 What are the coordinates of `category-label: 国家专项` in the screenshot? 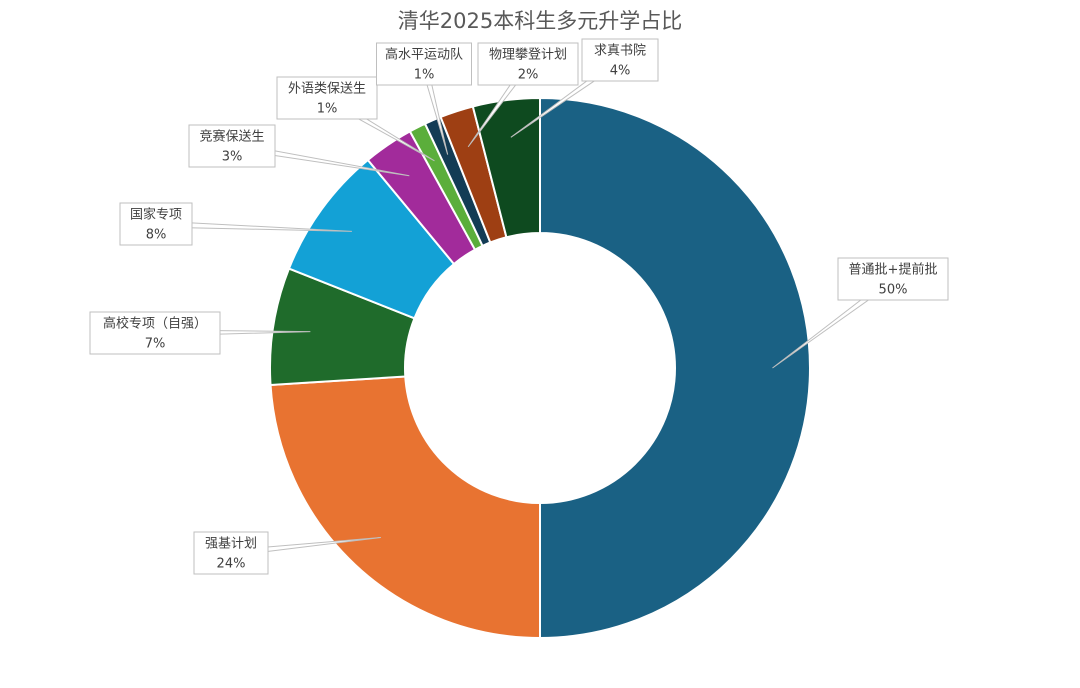 It's located at (156, 215).